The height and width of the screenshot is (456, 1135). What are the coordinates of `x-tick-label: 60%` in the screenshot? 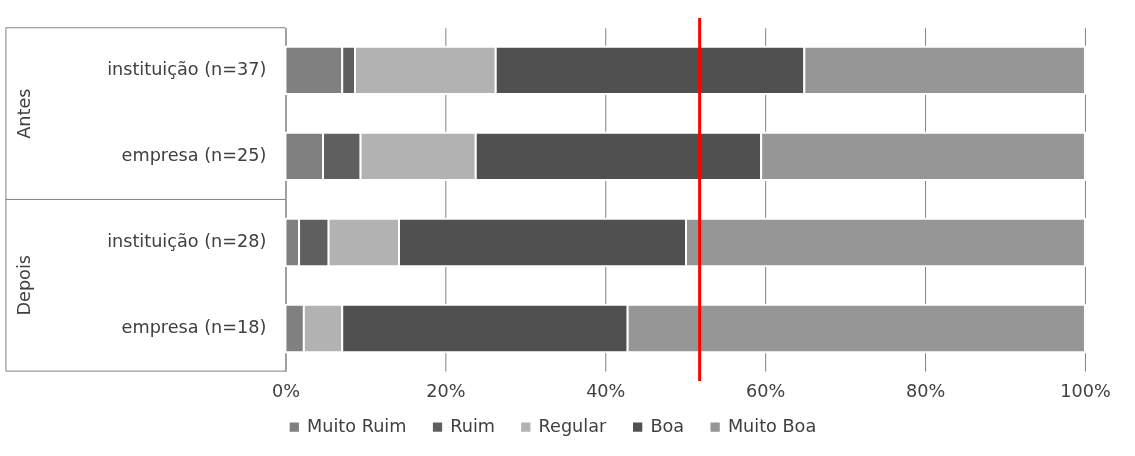 It's located at (766, 391).